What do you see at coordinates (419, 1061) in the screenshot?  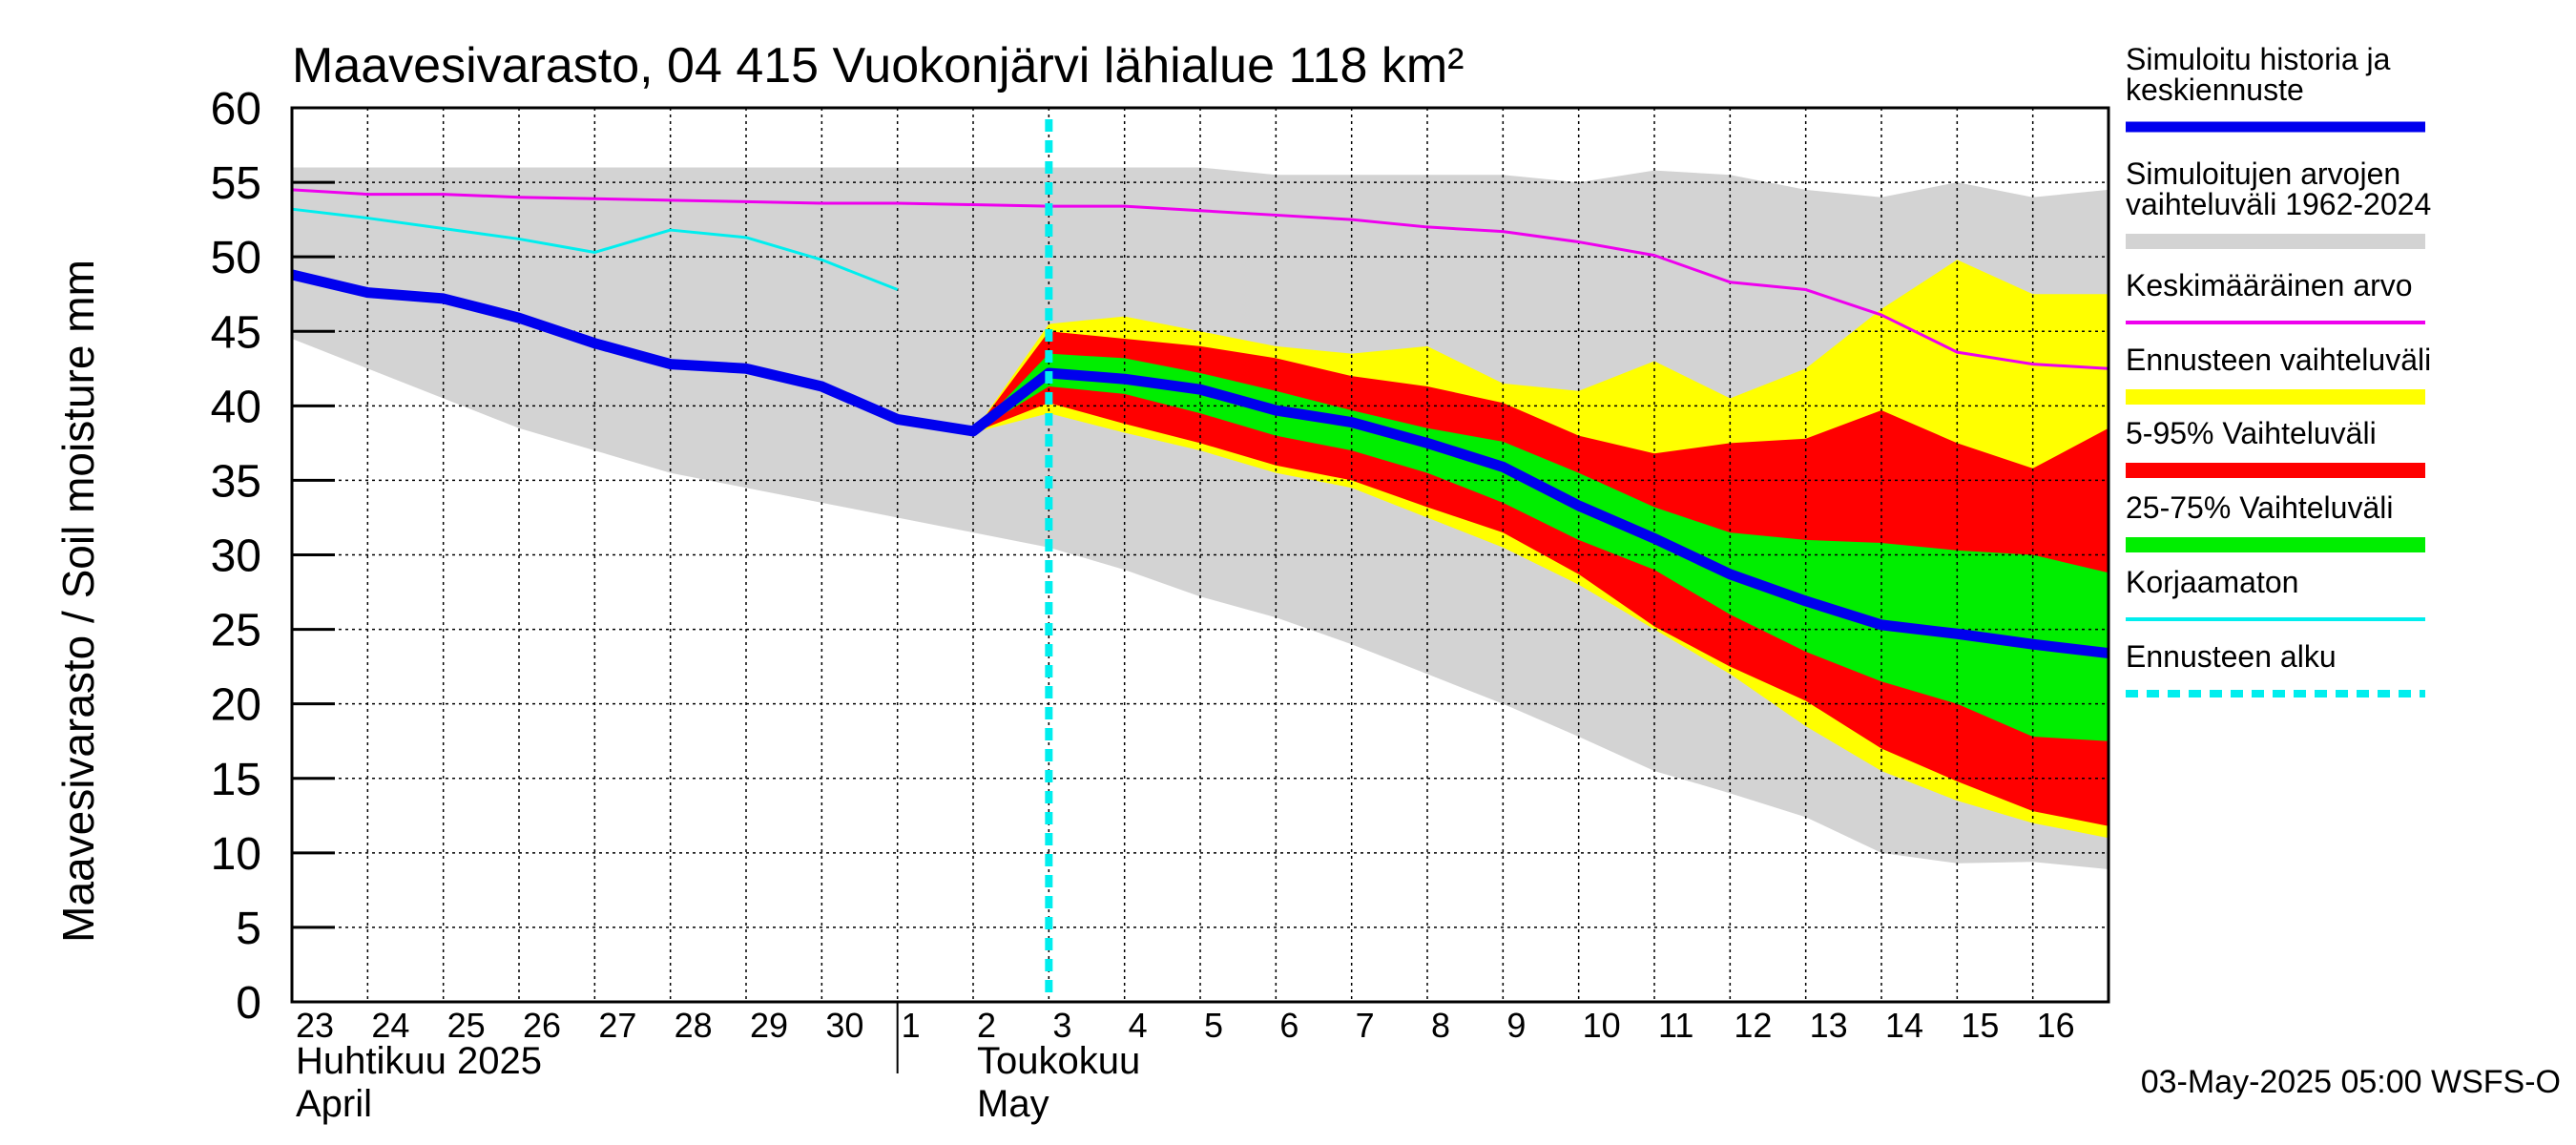 I see `month-label-fi: Huhtikuu 2025` at bounding box center [419, 1061].